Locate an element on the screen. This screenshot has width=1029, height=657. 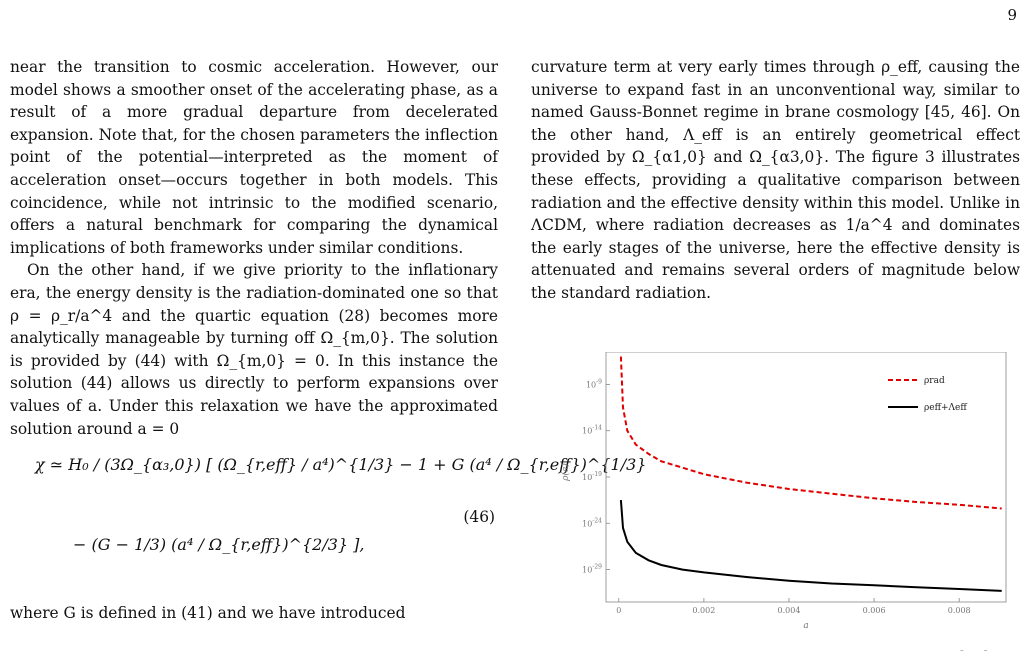
equation-number: (46) is located at coordinates (479, 517).